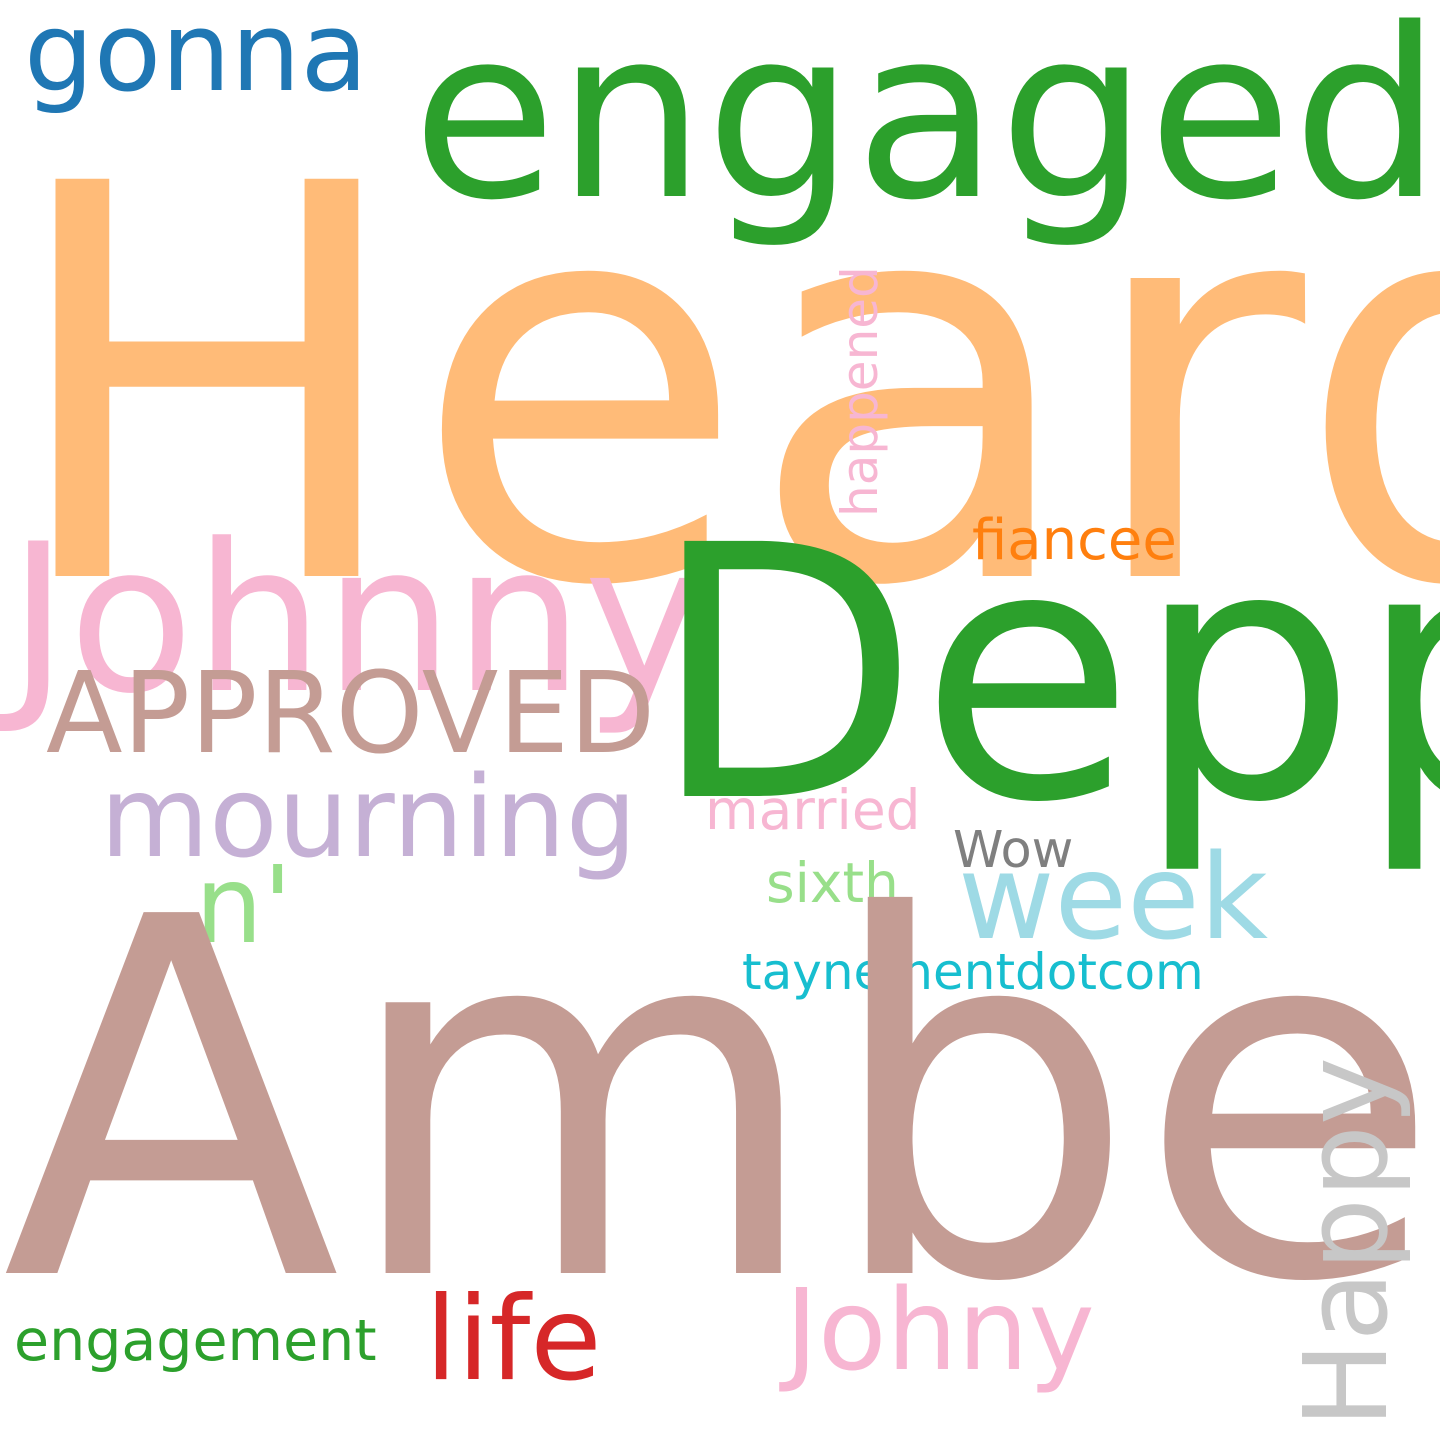  I want to click on word-taynementdotcom: taynementdotcom, so click(973, 972).